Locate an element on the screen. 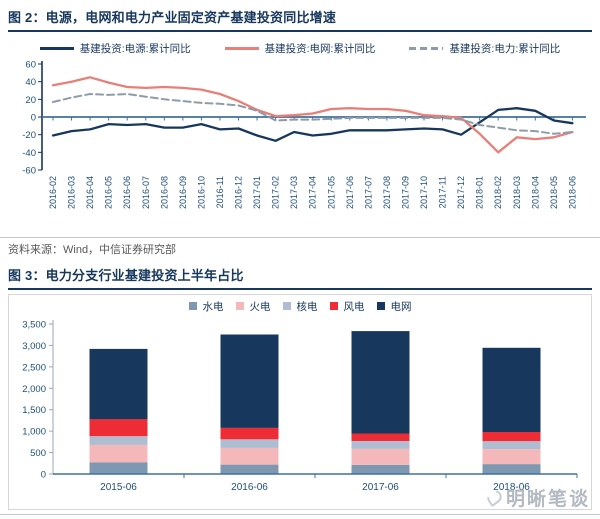 This screenshot has width=600, height=519. svg-text: 2017-02 is located at coordinates (276, 192).